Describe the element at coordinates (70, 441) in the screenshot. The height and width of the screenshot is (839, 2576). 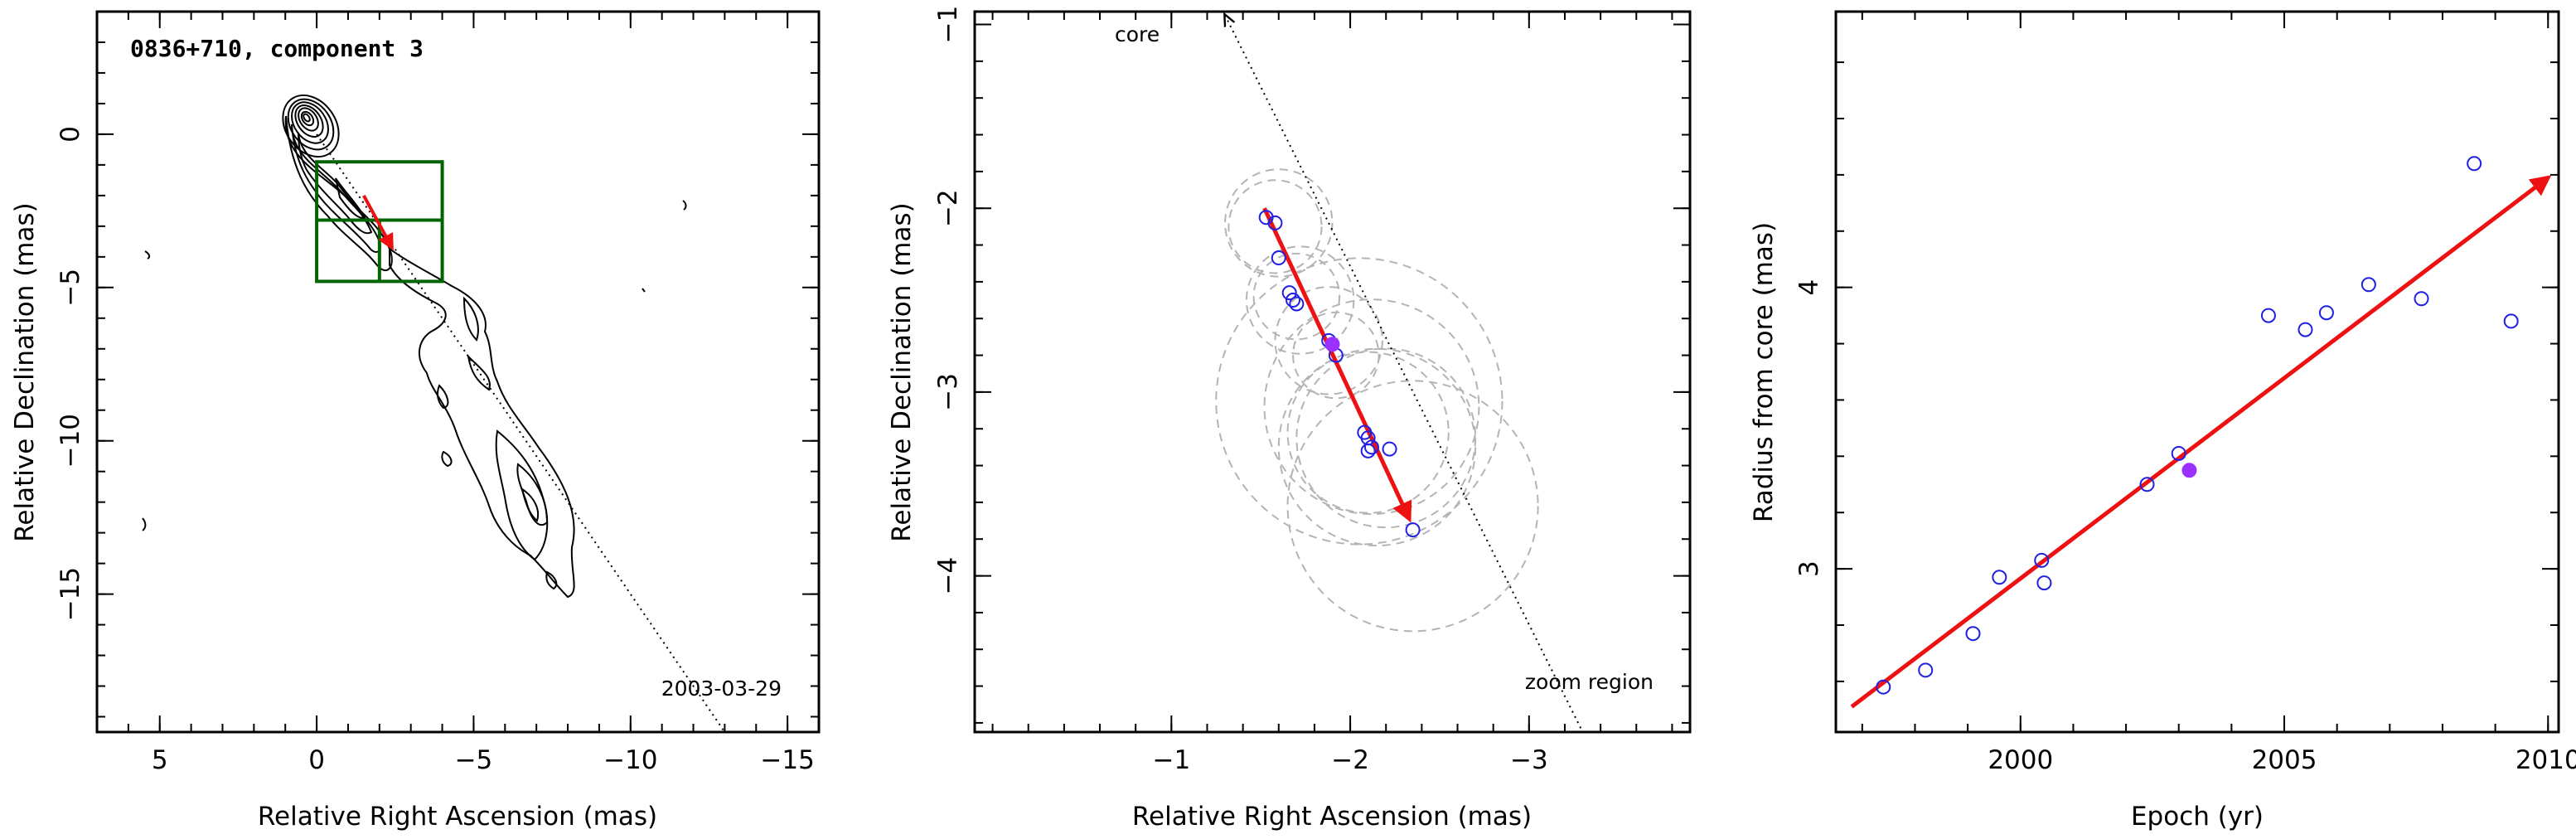
I see `y-tick-label: −10` at that location.